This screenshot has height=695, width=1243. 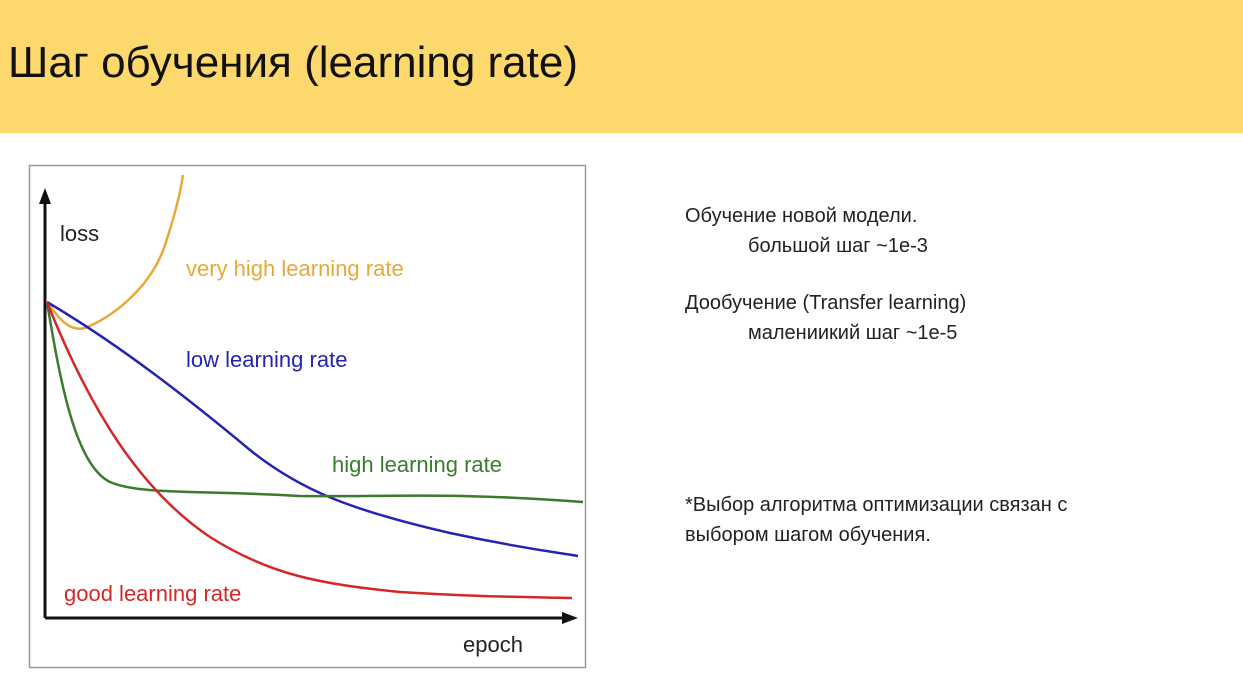 What do you see at coordinates (826, 303) in the screenshot?
I see `note-line: Дообучение (Transfer learning)` at bounding box center [826, 303].